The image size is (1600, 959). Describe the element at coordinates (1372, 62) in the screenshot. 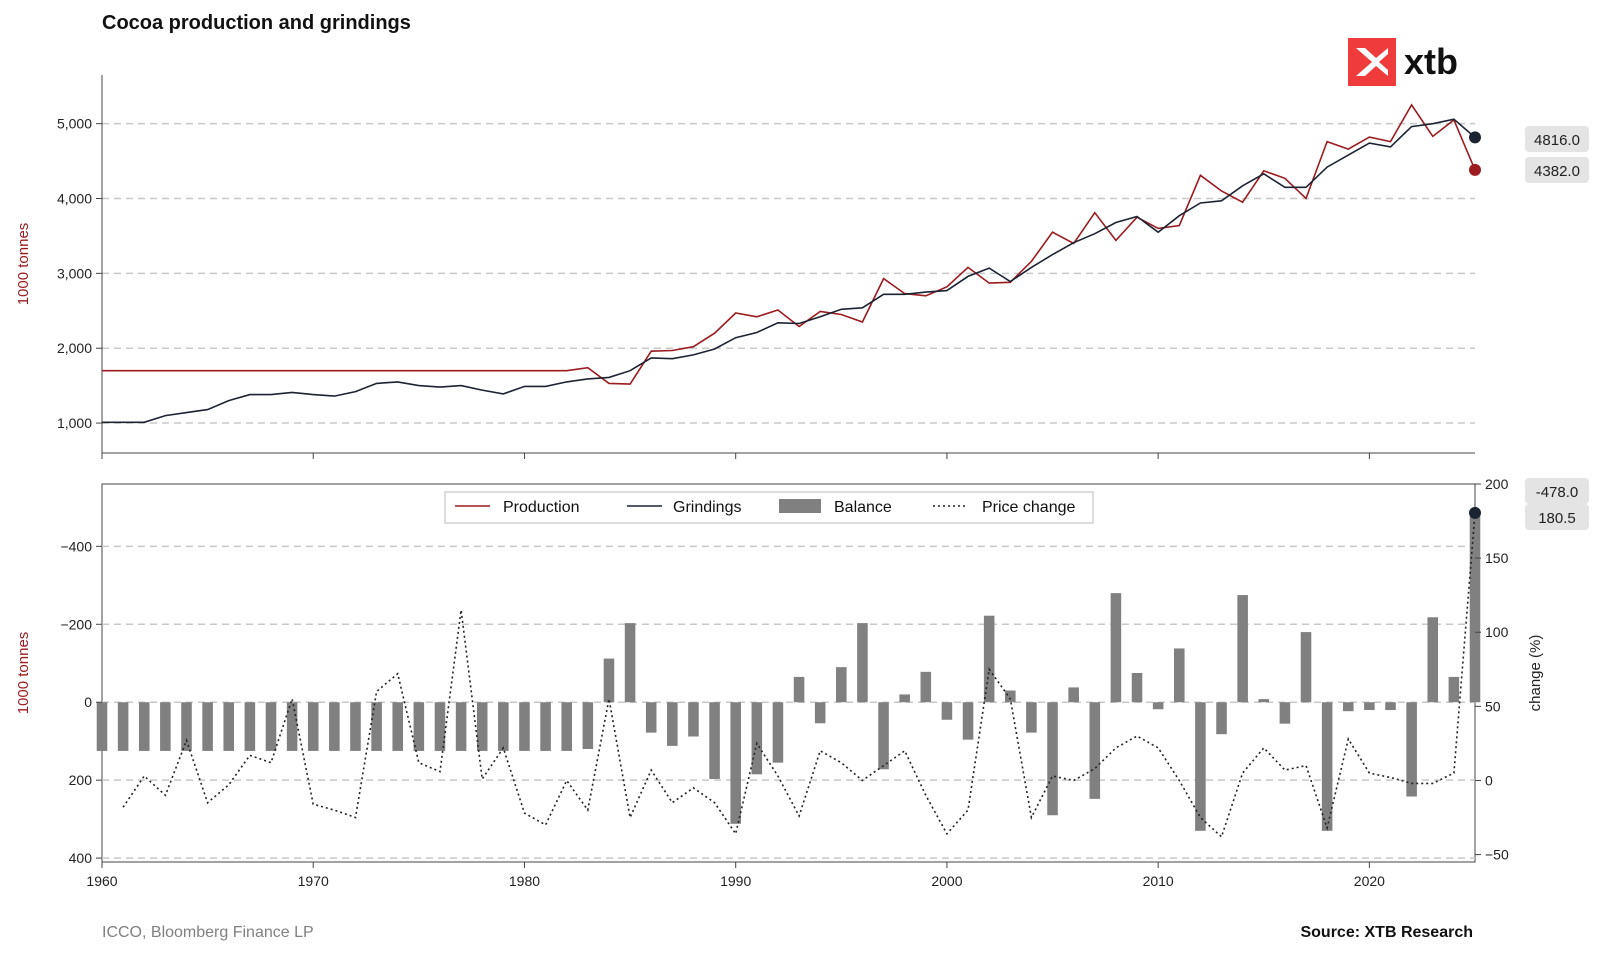

I see `logo-x-icon` at that location.